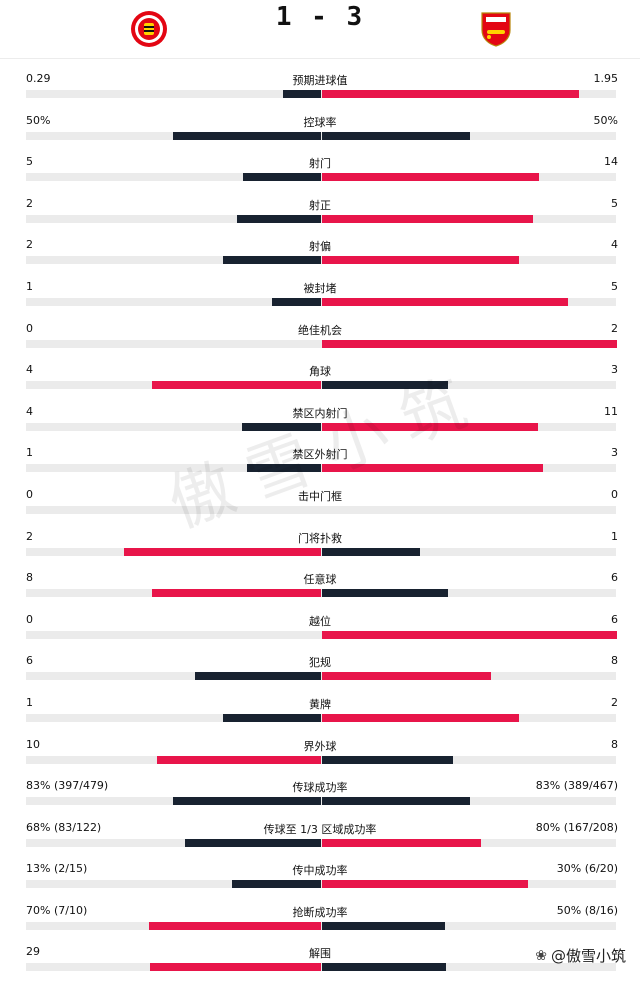 Image resolution: width=640 pixels, height=983 pixels. Describe the element at coordinates (496, 29) in the screenshot. I see `arsenal-badge-icon` at that location.